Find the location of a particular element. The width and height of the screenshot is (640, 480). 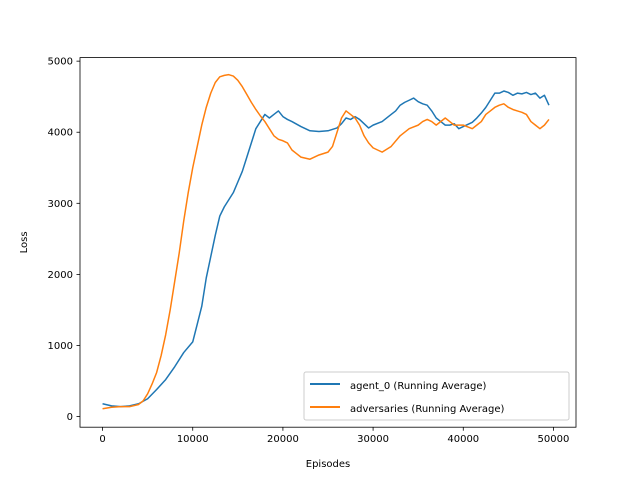

x-tick-label: 20000 is located at coordinates (283, 439).